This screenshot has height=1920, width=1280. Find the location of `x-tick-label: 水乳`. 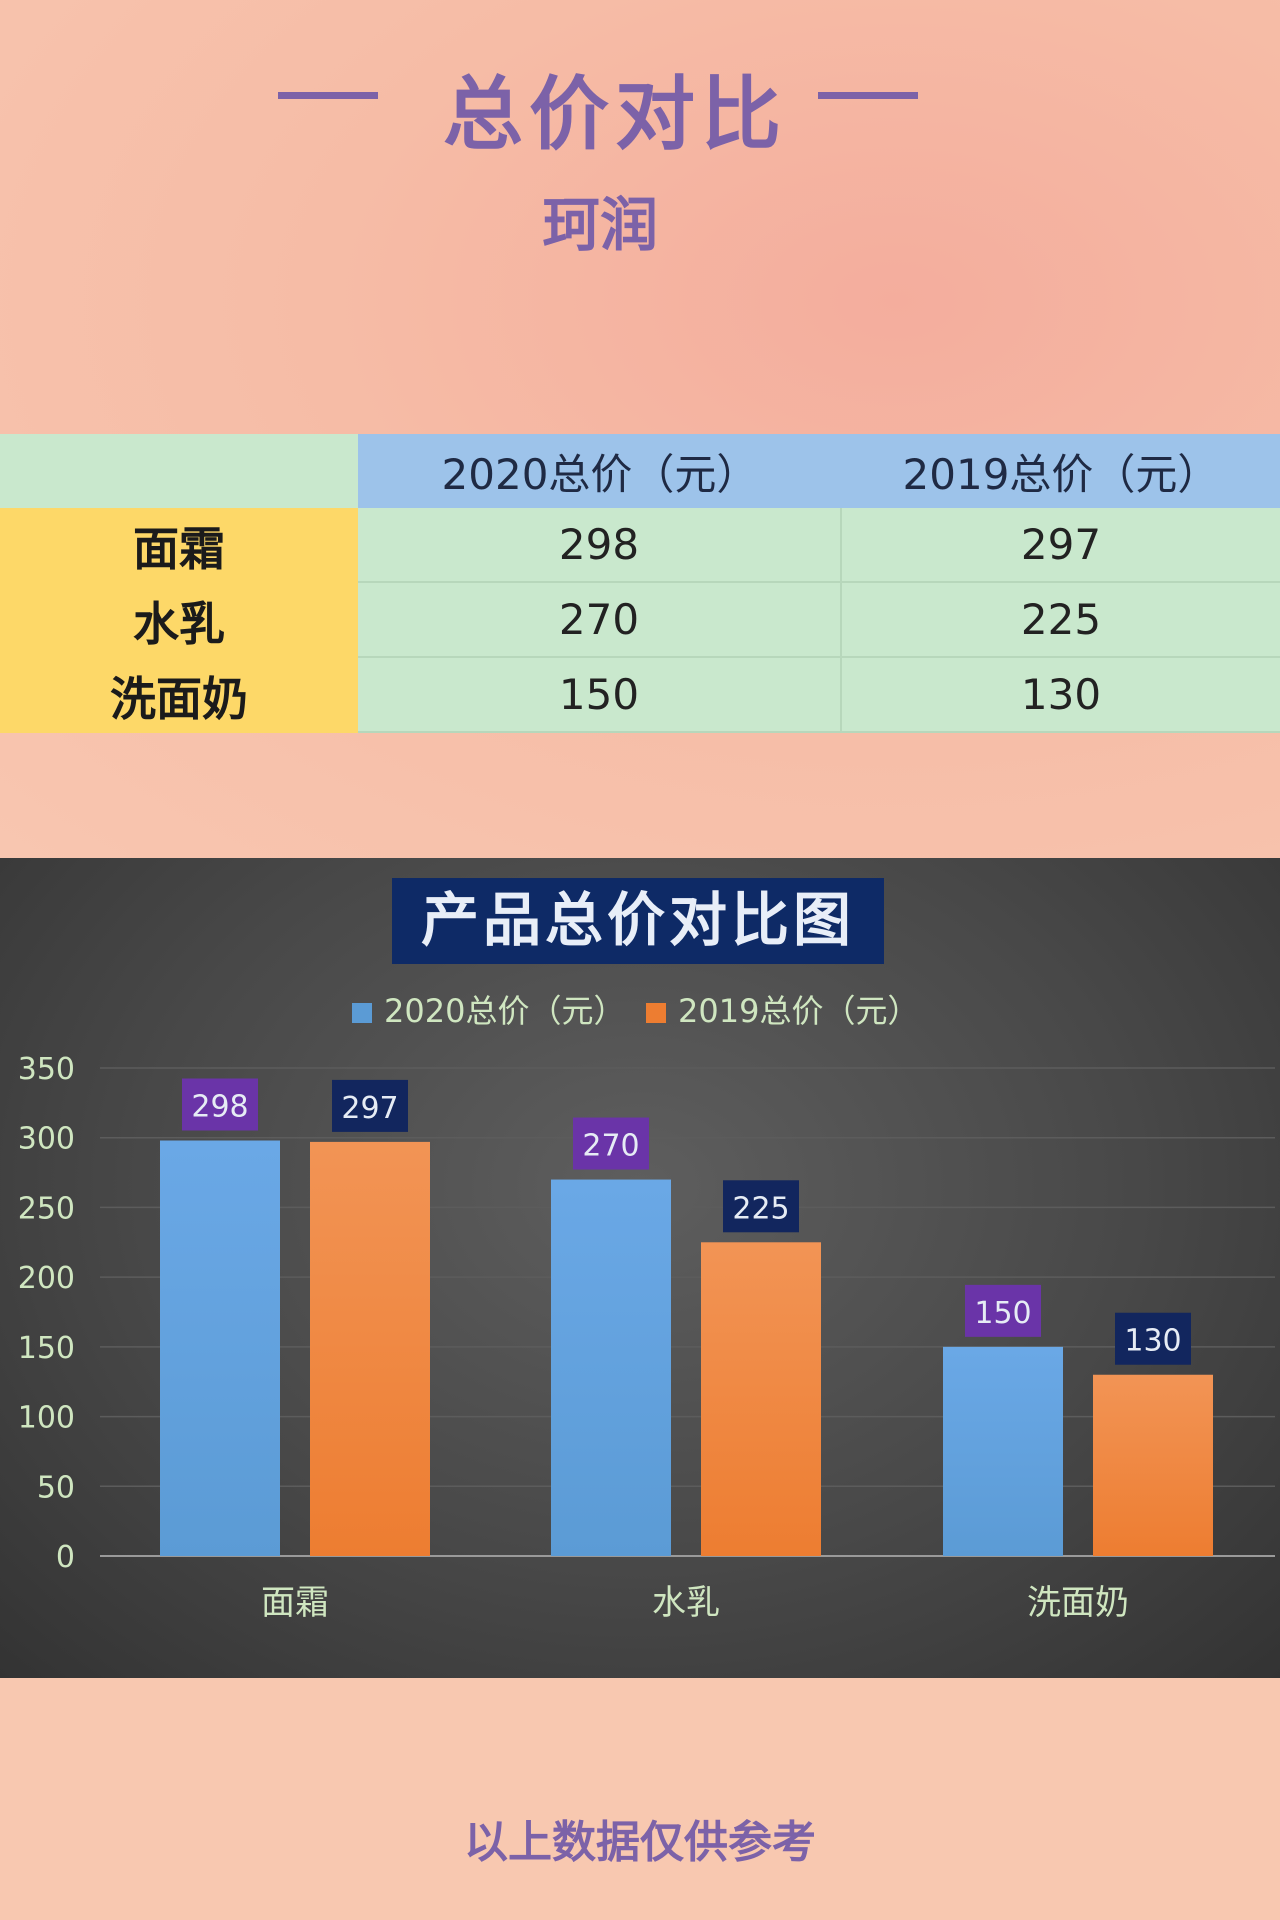

x-tick-label: 水乳 is located at coordinates (686, 1603).